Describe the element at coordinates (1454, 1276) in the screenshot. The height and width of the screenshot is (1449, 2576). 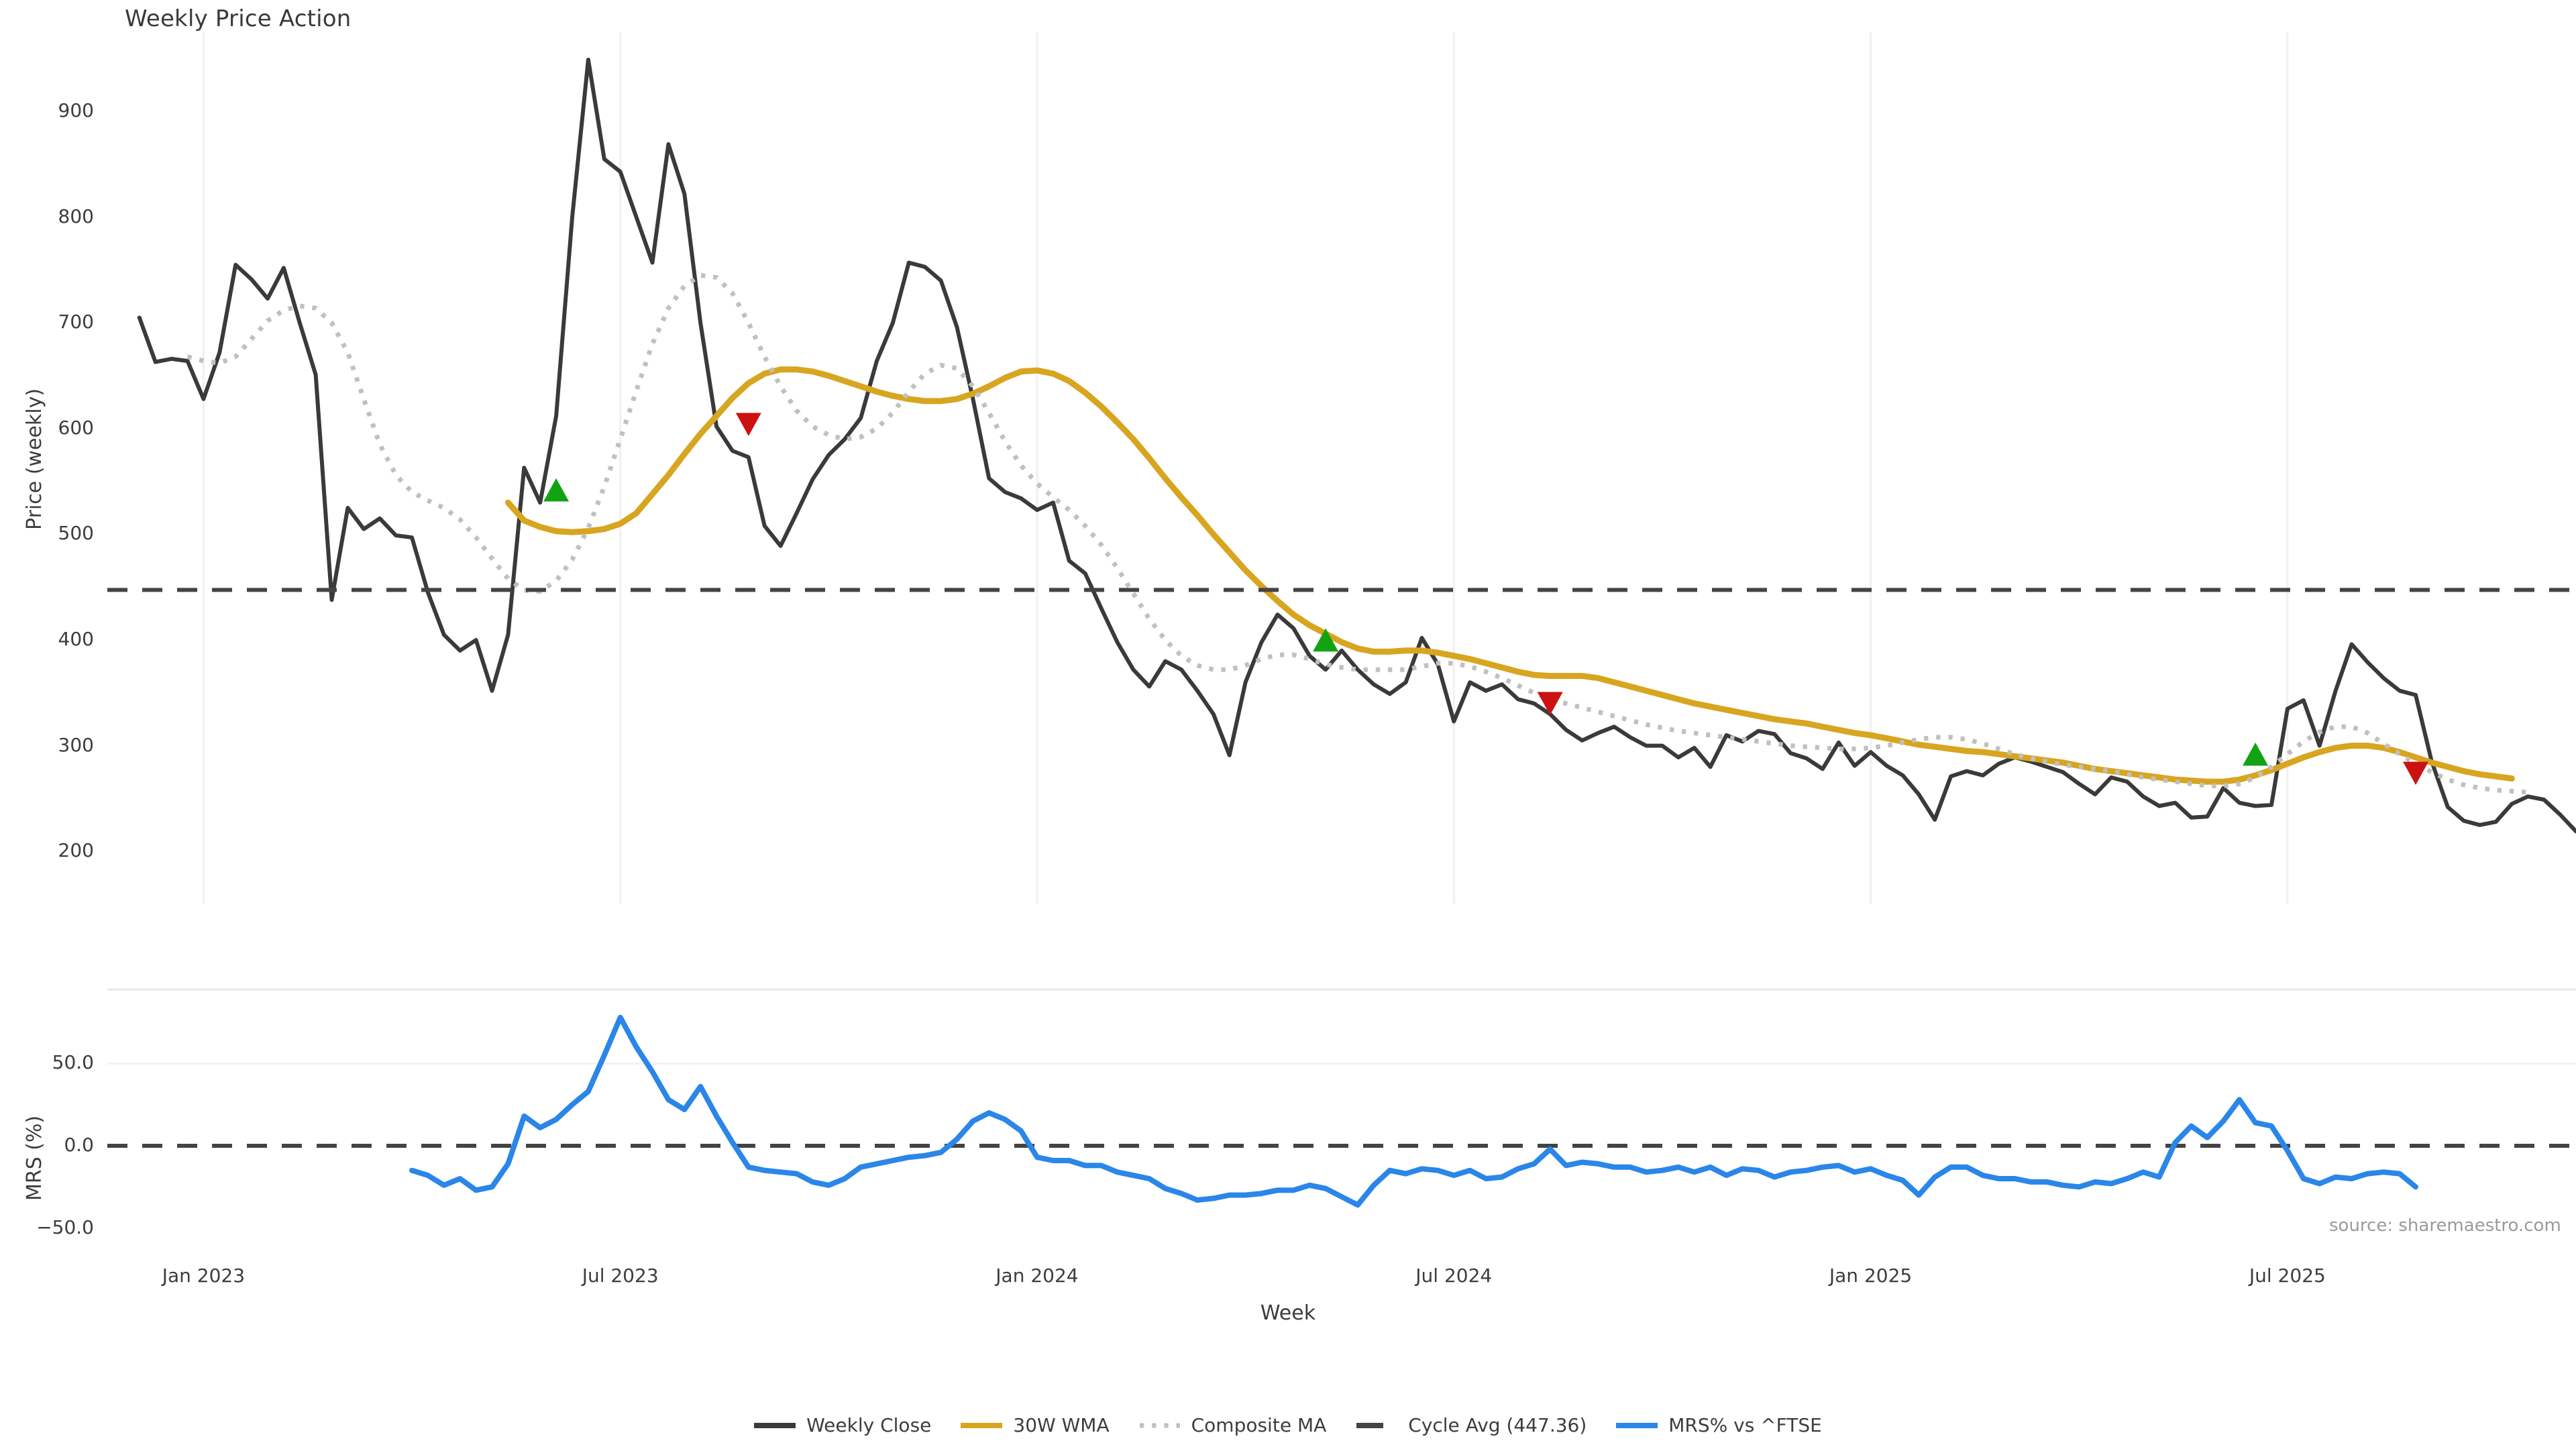
I see `x-tick: Jul 2024` at that location.